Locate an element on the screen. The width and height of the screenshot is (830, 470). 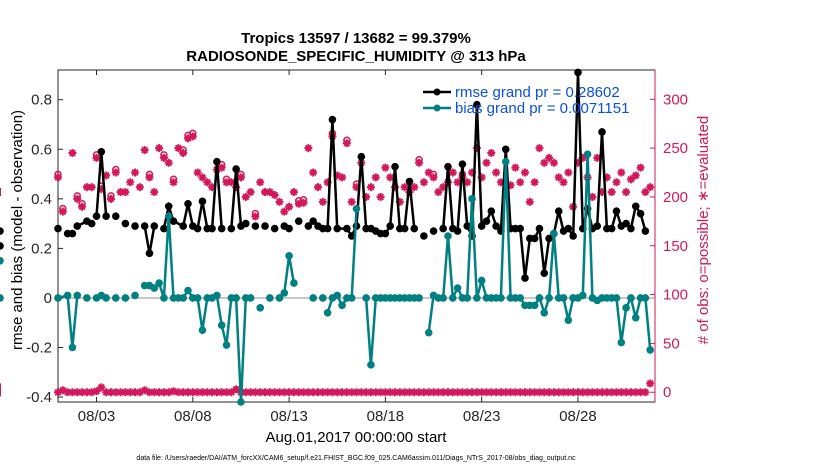
x-tick-label: 08/23 is located at coordinates (482, 416).